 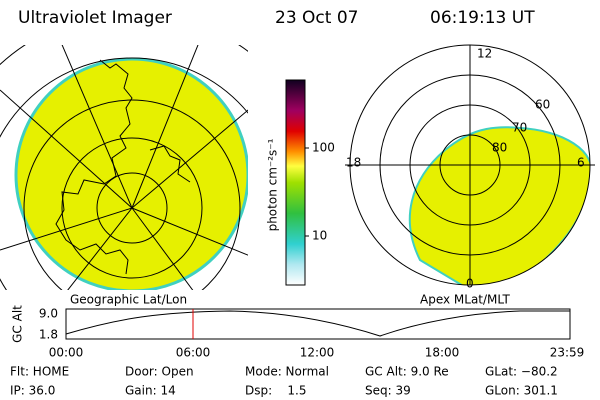 I want to click on info-field: Flt: HOME, so click(x=39, y=372).